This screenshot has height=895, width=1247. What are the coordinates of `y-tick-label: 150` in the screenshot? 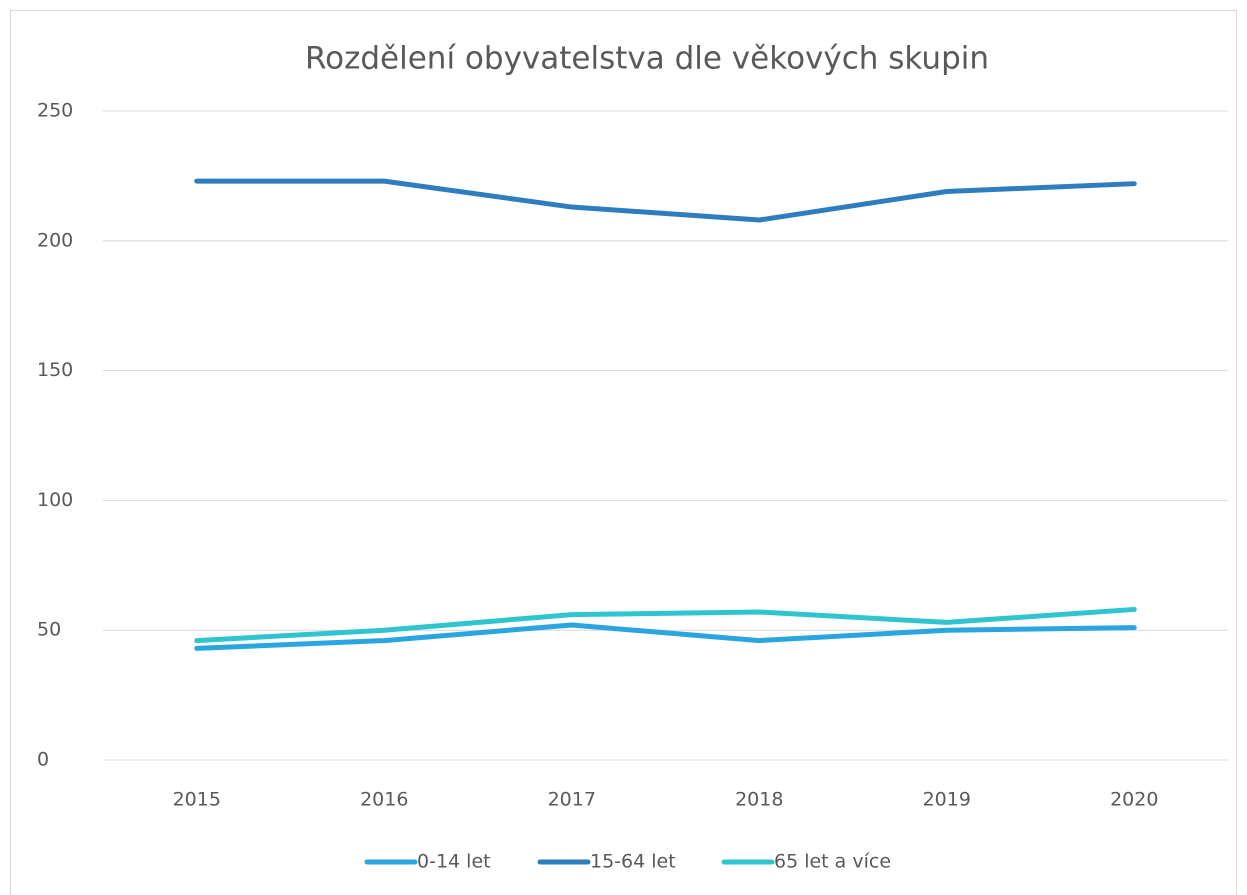 It's located at (55, 370).